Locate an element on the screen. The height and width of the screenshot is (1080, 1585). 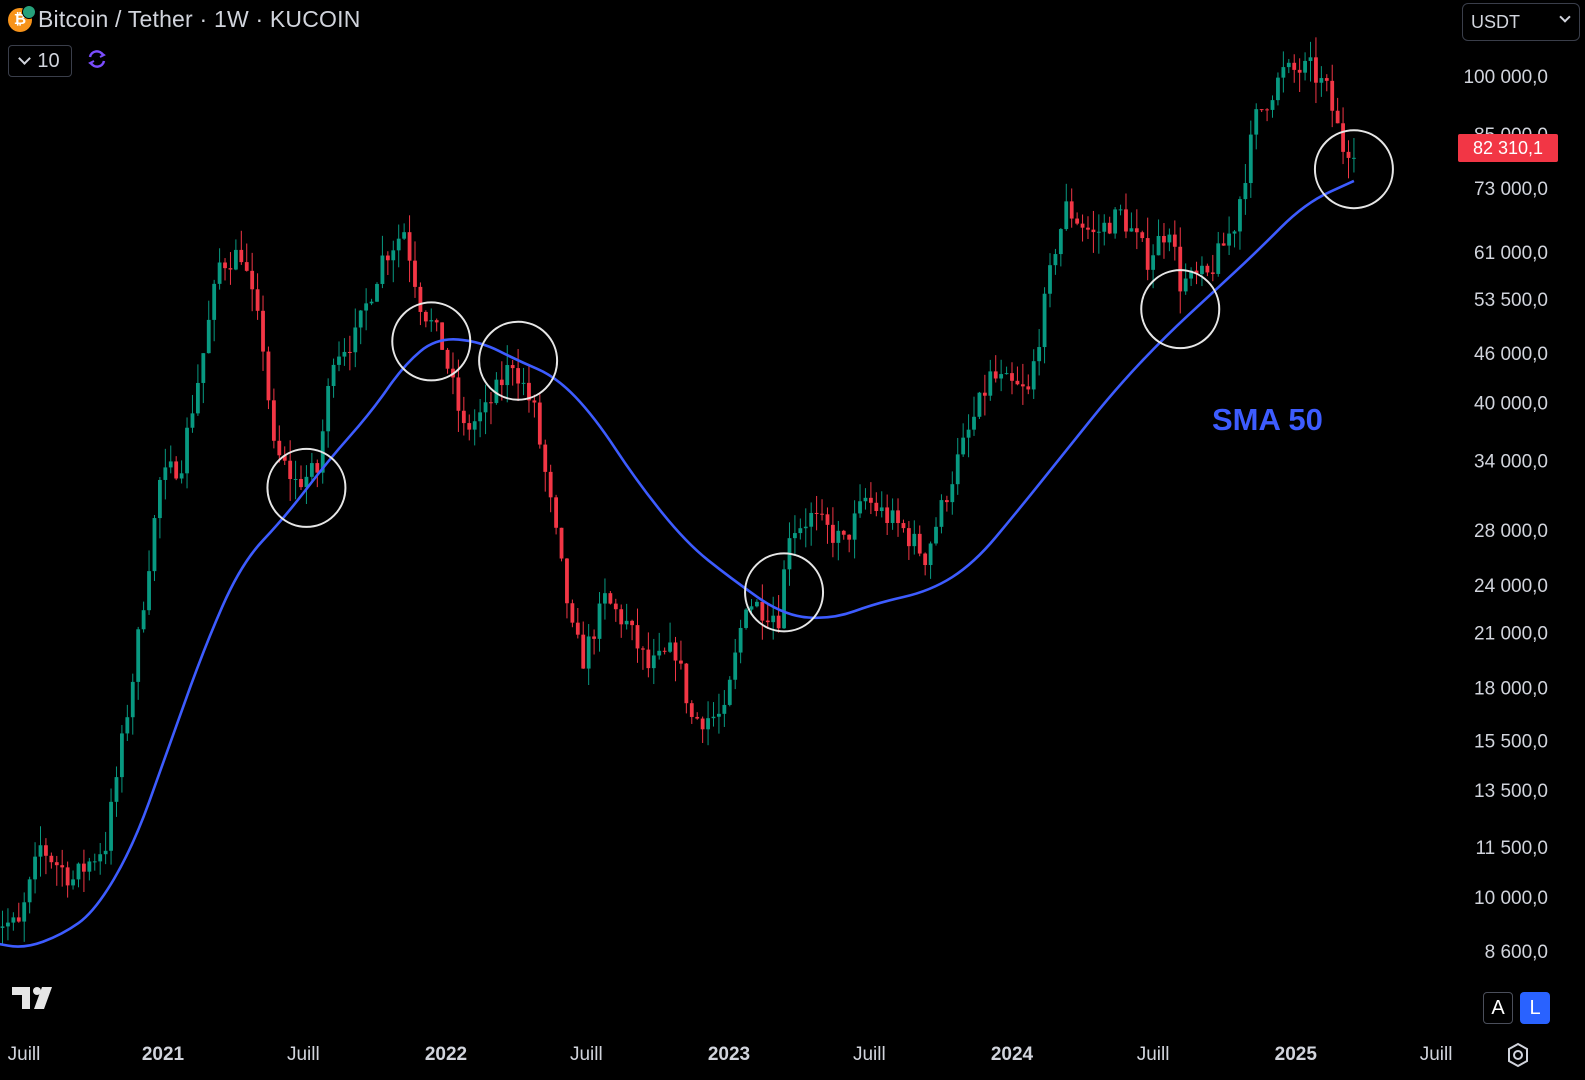
price-tick-label: 40 000,0 is located at coordinates (1511, 404).